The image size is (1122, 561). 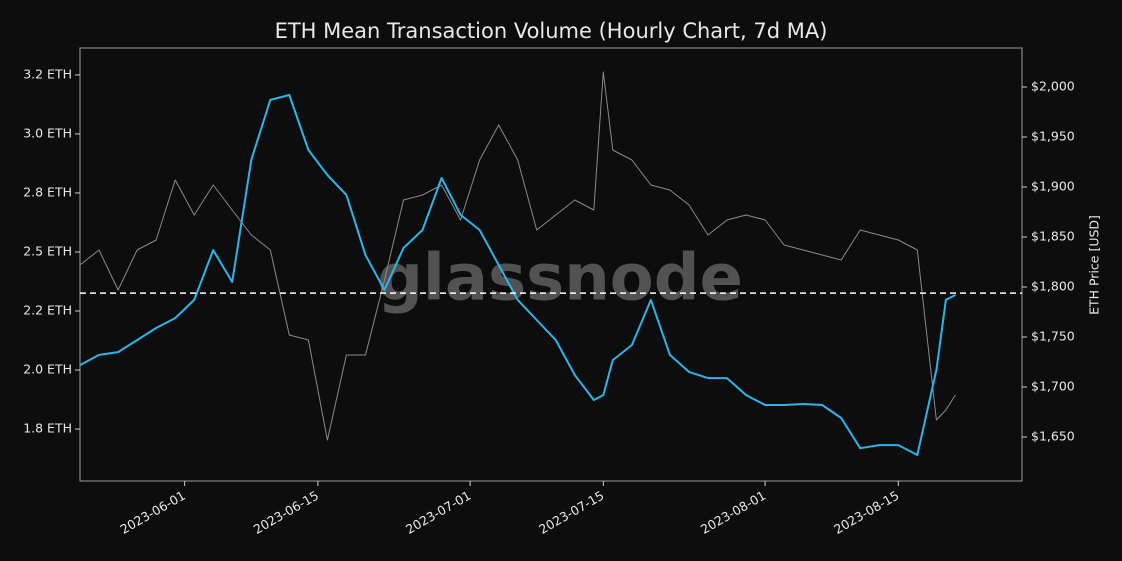 What do you see at coordinates (1053, 236) in the screenshot?
I see `y2-tick-label: $1,850` at bounding box center [1053, 236].